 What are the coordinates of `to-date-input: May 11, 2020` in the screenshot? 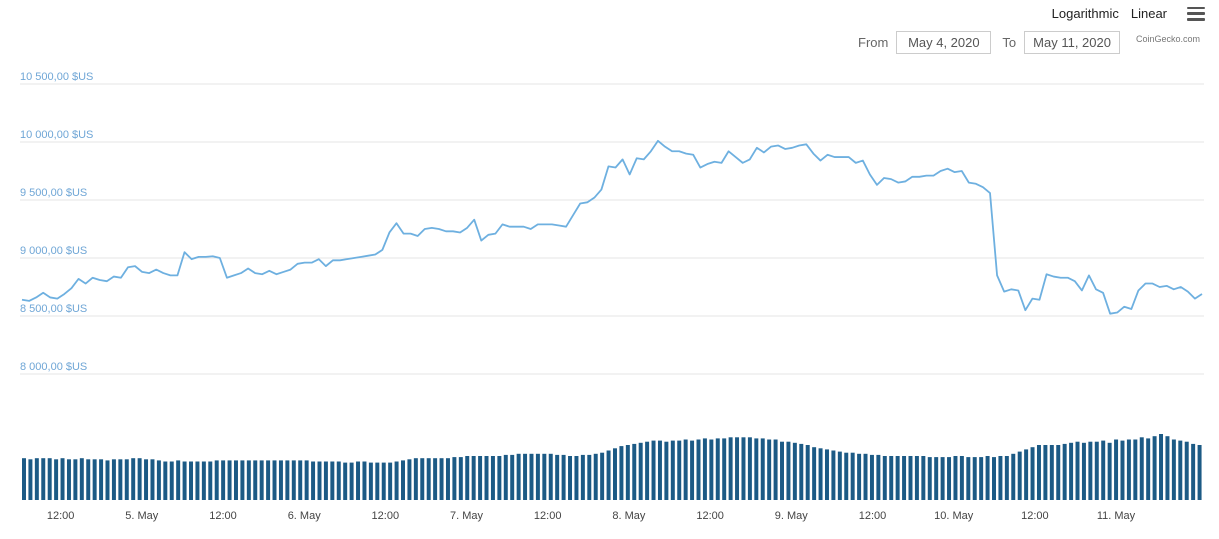 It's located at (1072, 42).